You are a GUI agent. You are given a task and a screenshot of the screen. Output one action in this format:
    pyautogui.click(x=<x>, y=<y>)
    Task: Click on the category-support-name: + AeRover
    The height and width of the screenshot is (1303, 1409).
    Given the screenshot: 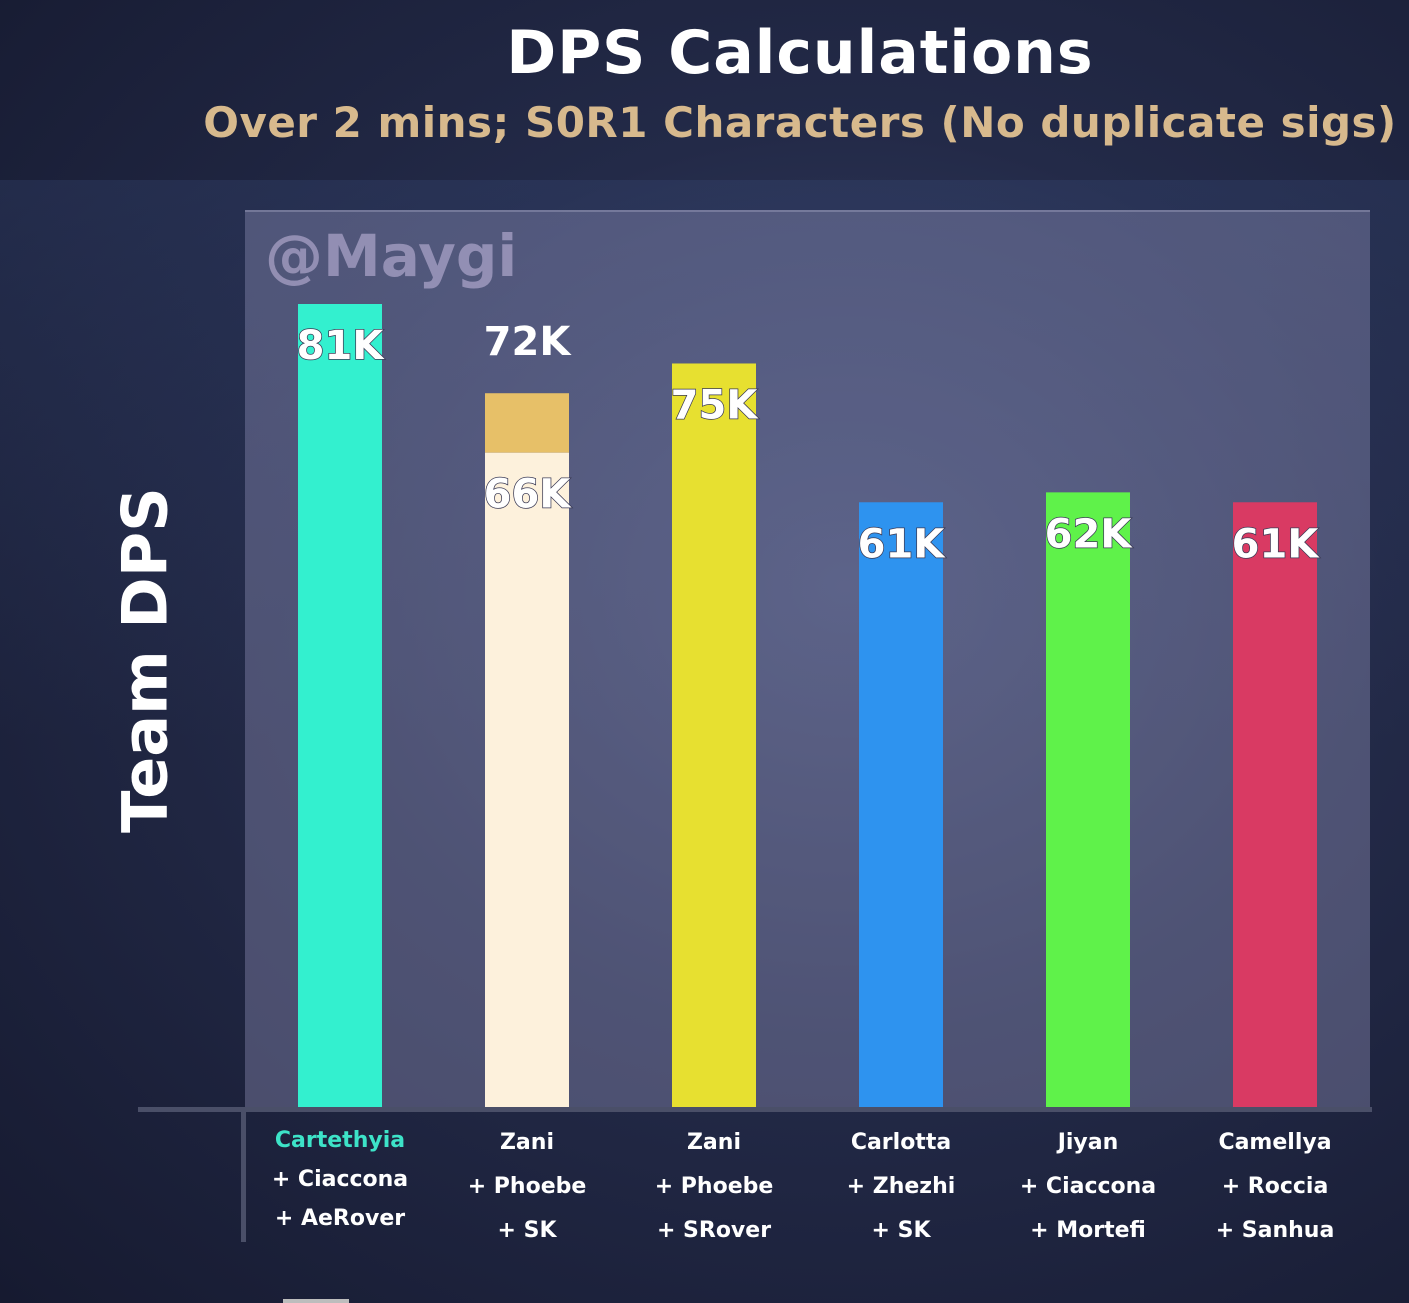 What is the action you would take?
    pyautogui.click(x=340, y=1218)
    